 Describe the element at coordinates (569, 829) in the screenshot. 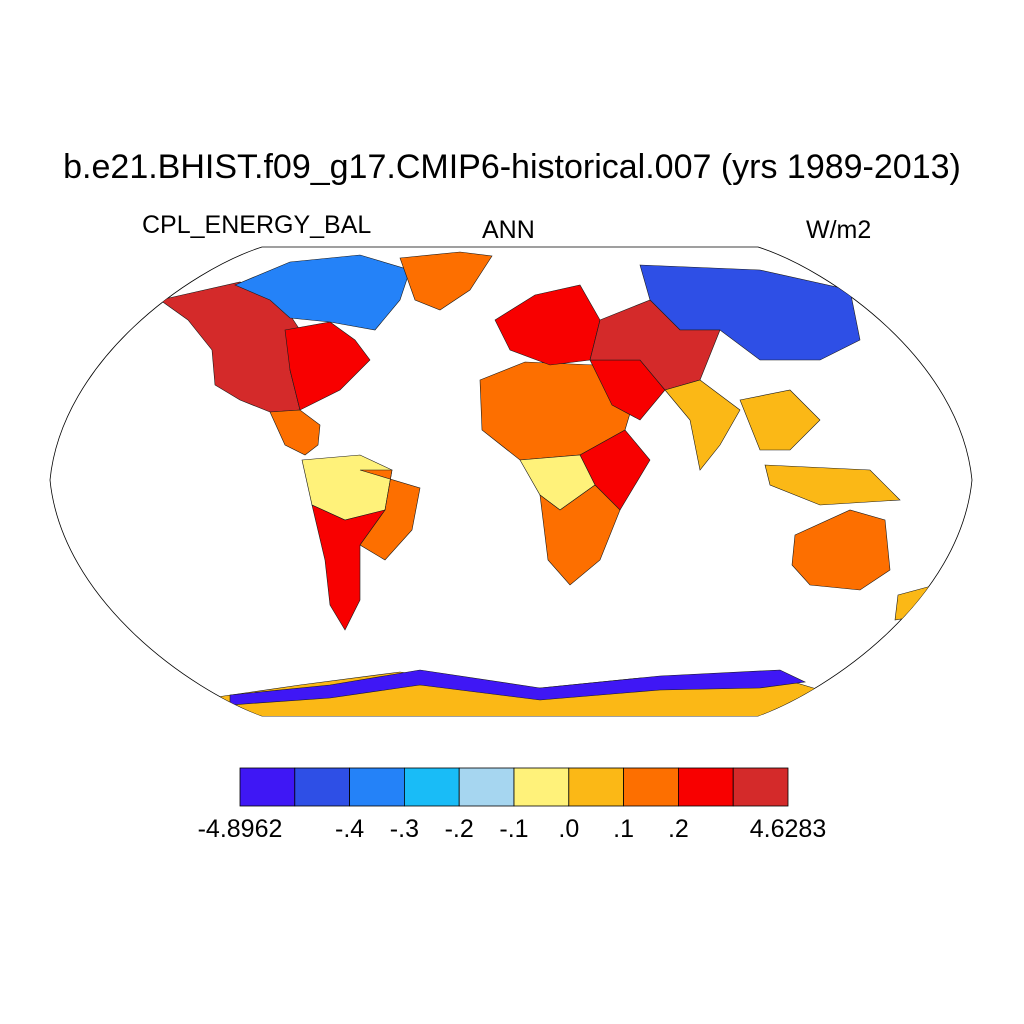

I see `colorbar-label: .0` at that location.